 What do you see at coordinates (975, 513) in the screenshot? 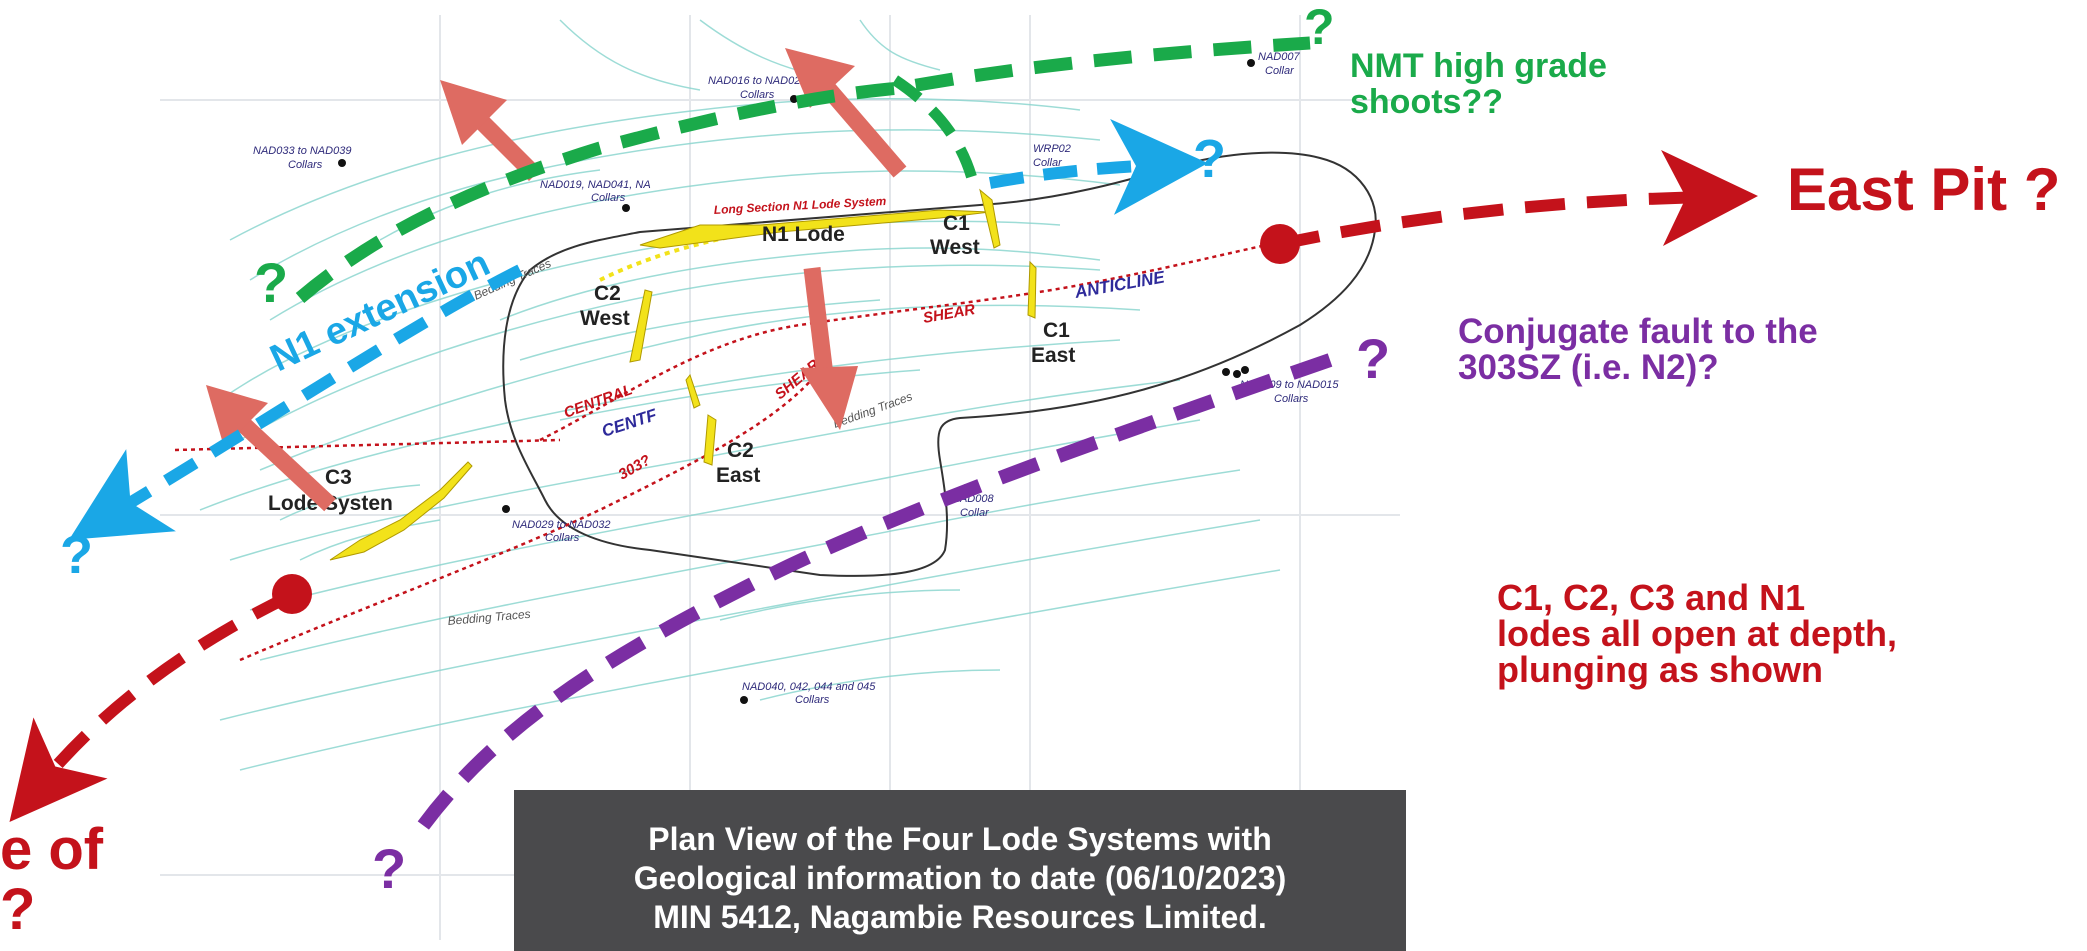
I see `label-nad008-collar: Collar` at bounding box center [975, 513].